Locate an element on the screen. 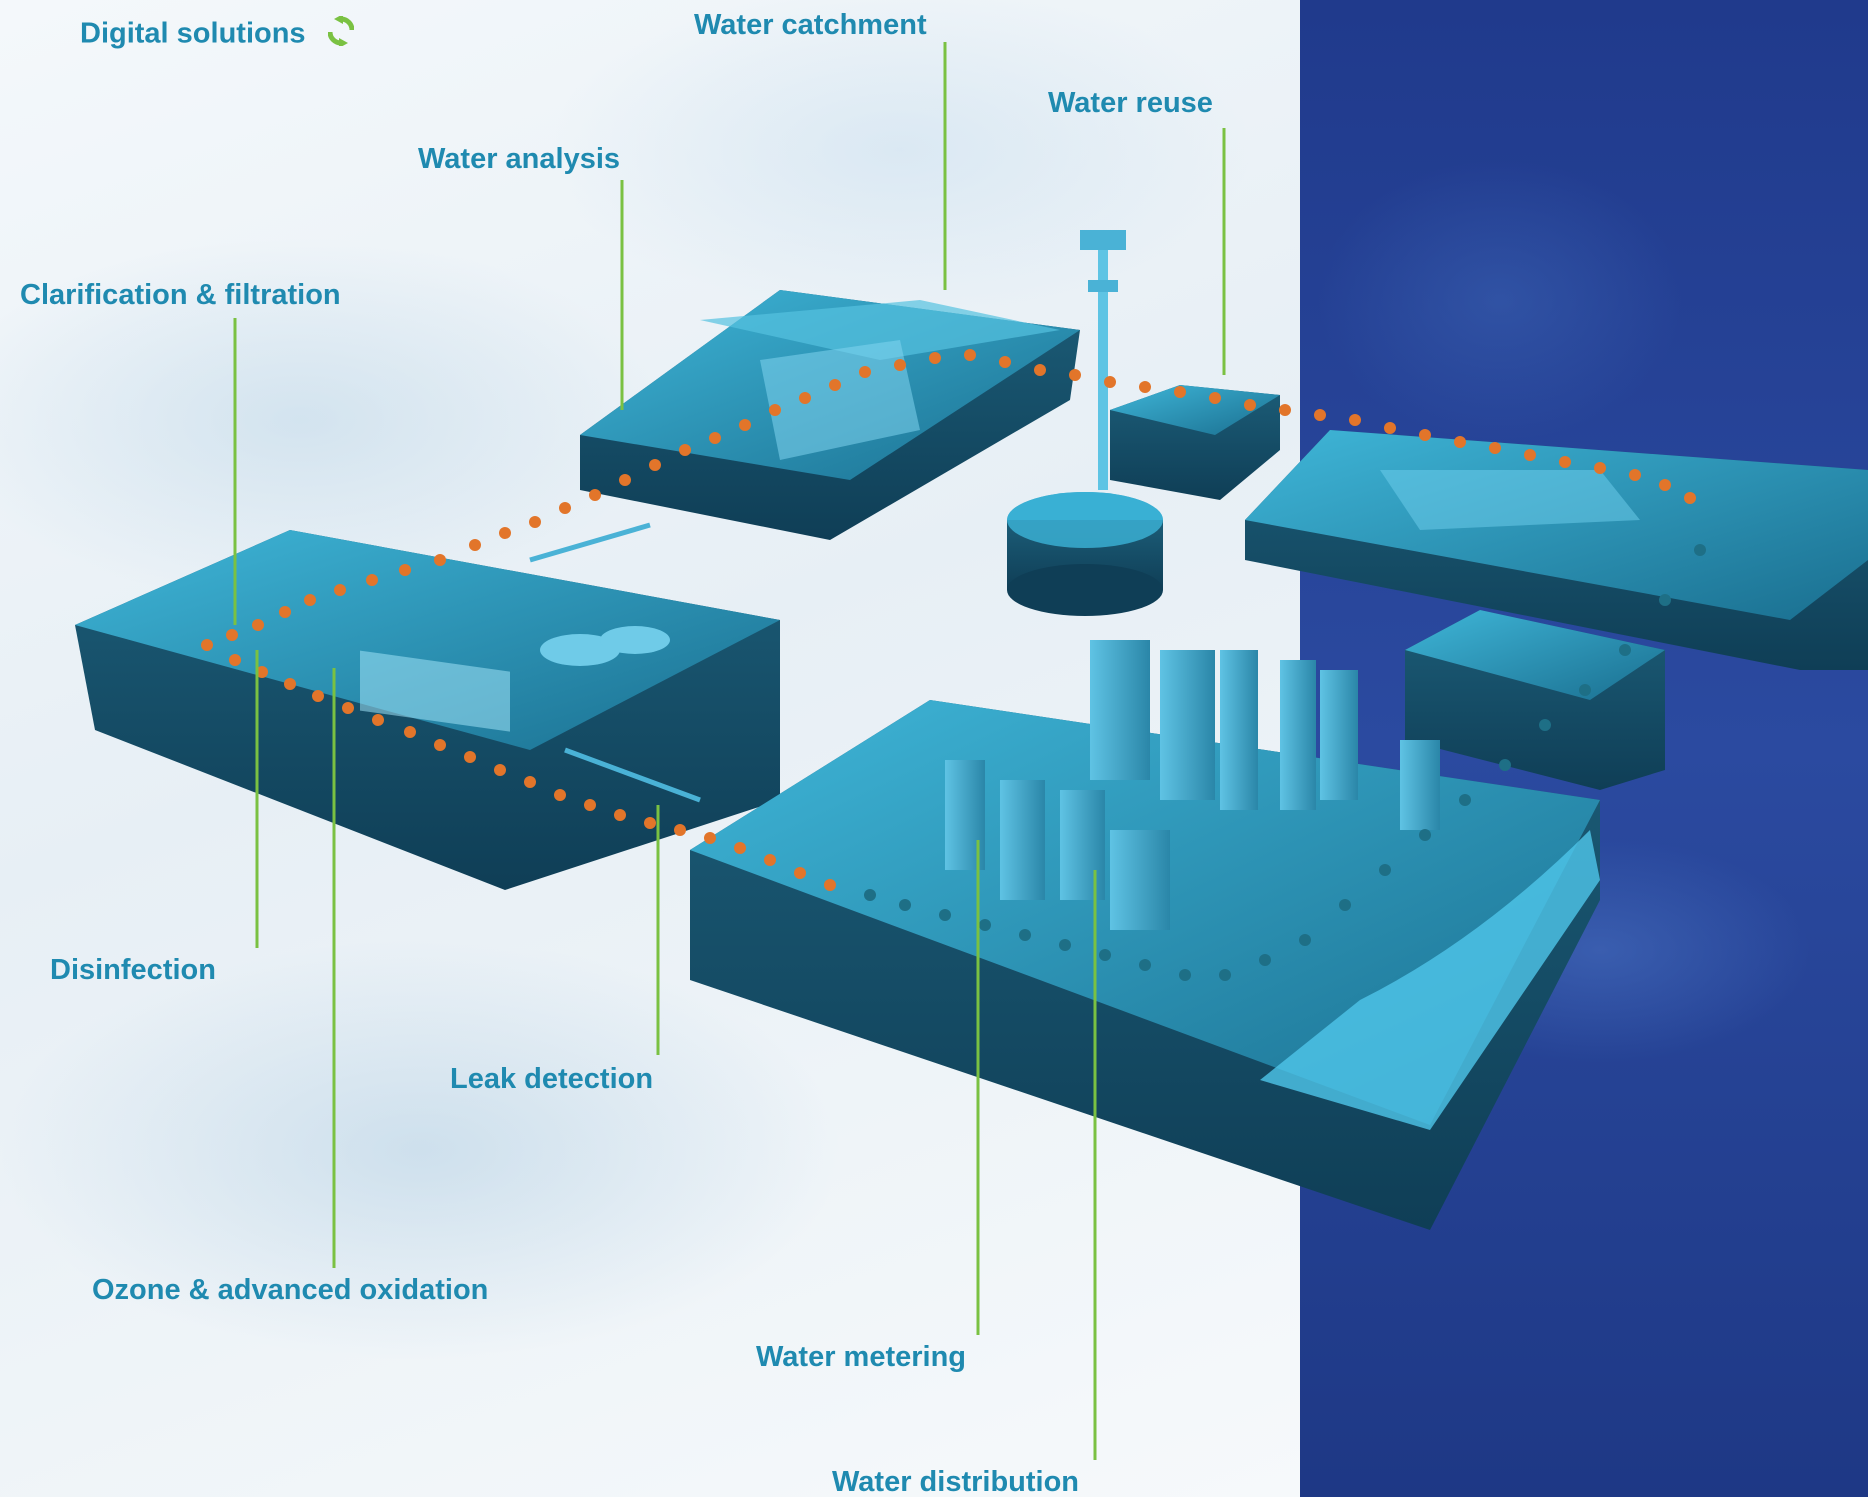 This screenshot has width=1868, height=1499. water-reuse-label: Water reuse is located at coordinates (1130, 103).